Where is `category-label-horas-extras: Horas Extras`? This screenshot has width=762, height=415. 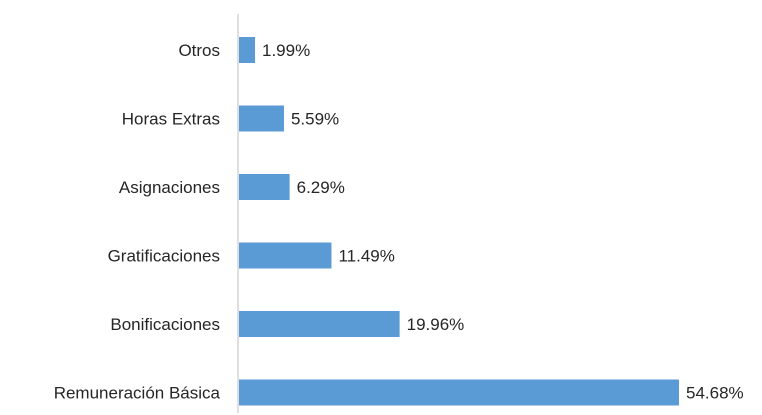 category-label-horas-extras: Horas Extras is located at coordinates (171, 119).